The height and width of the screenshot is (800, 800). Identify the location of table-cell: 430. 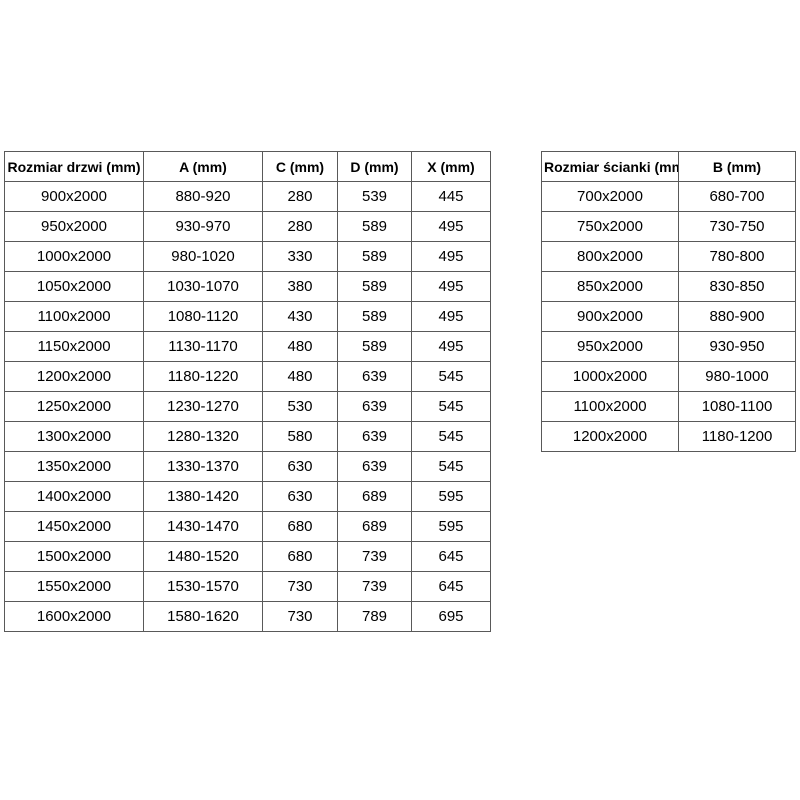
(300, 316).